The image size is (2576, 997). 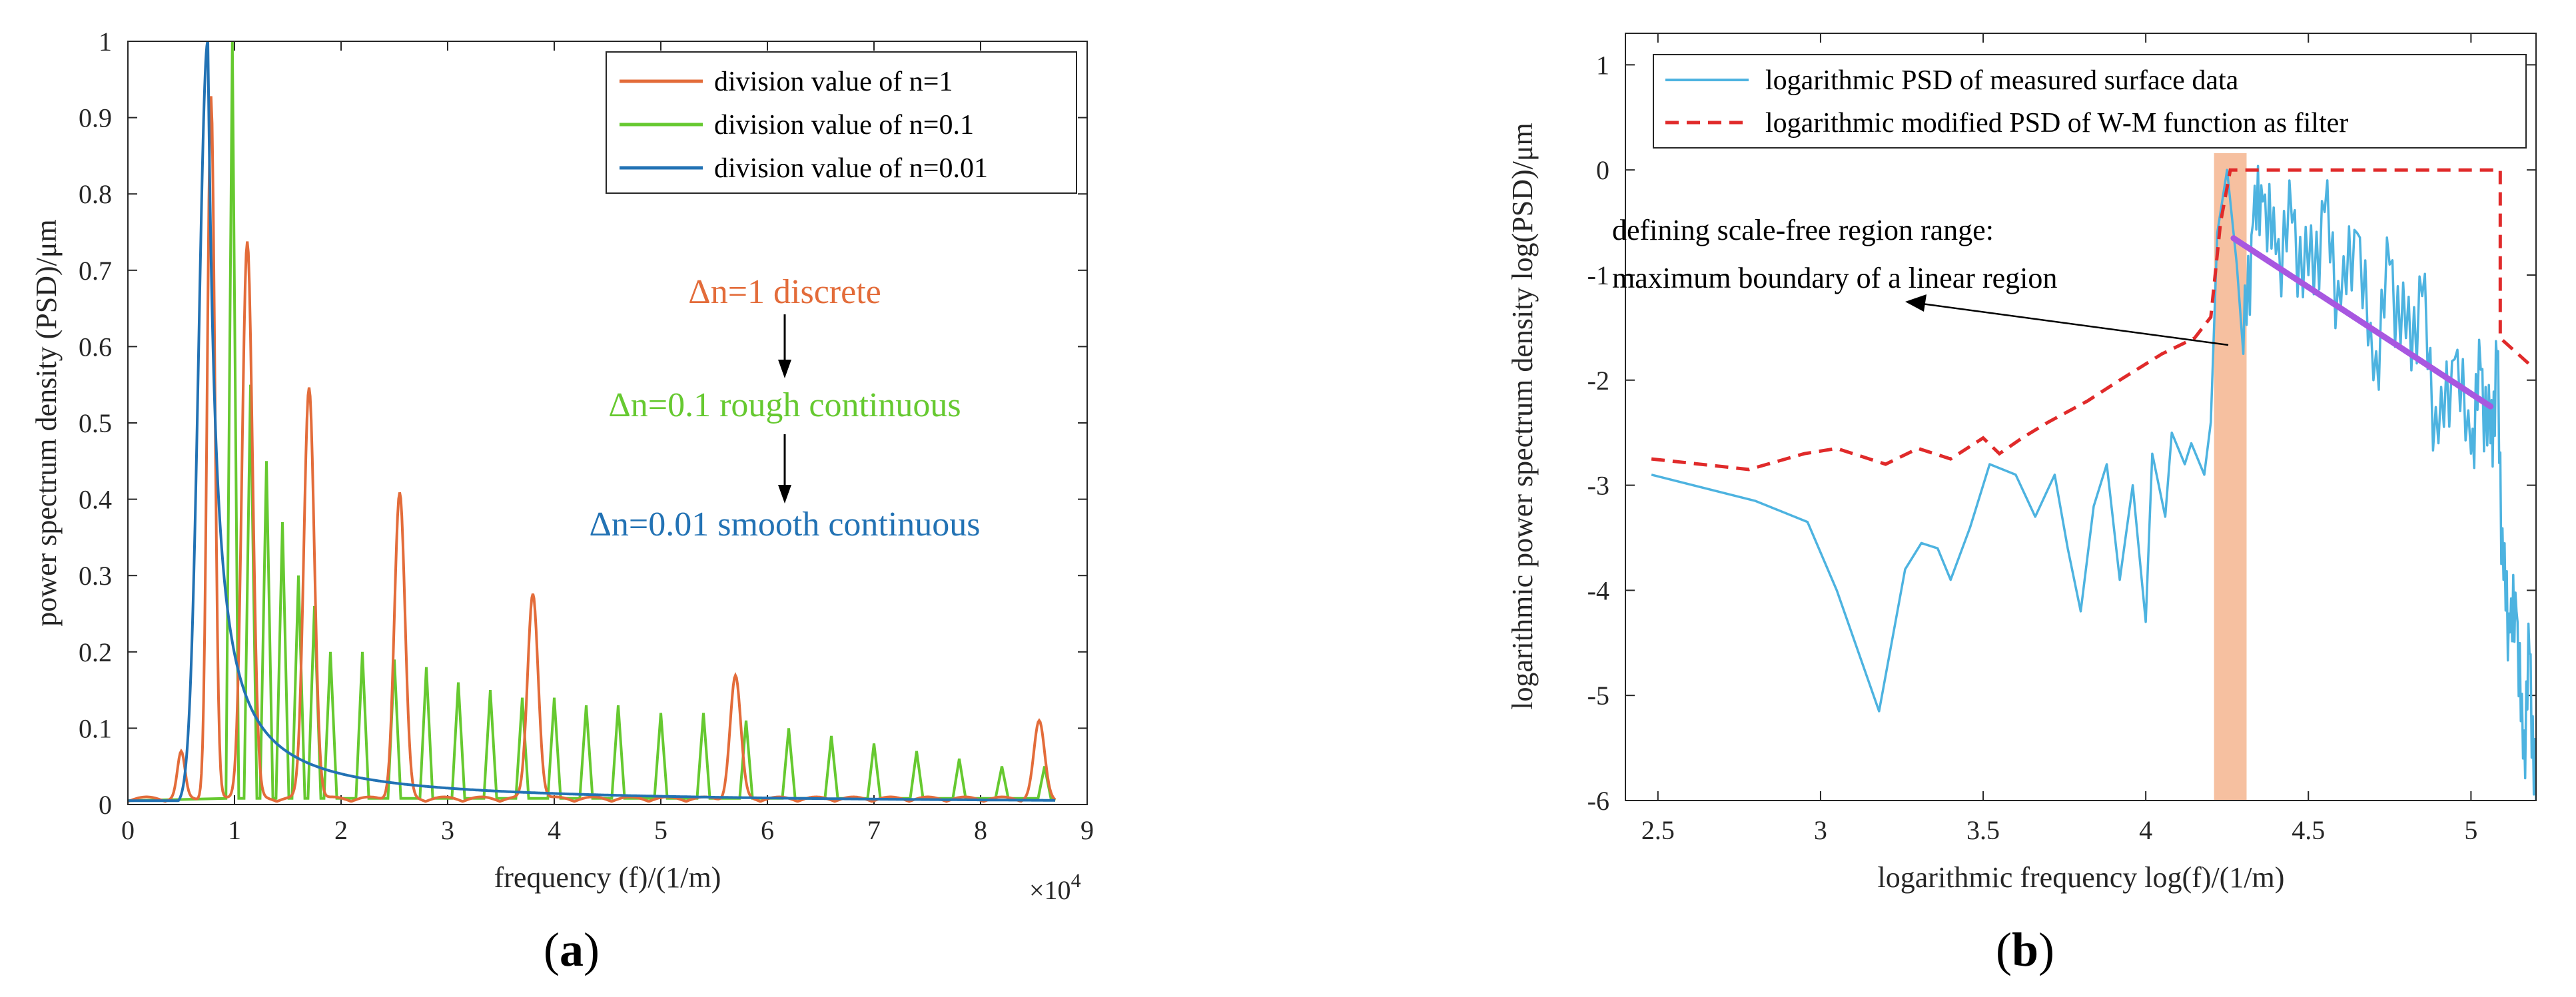 I want to click on chart-a-xtick-label: 8, so click(x=981, y=830).